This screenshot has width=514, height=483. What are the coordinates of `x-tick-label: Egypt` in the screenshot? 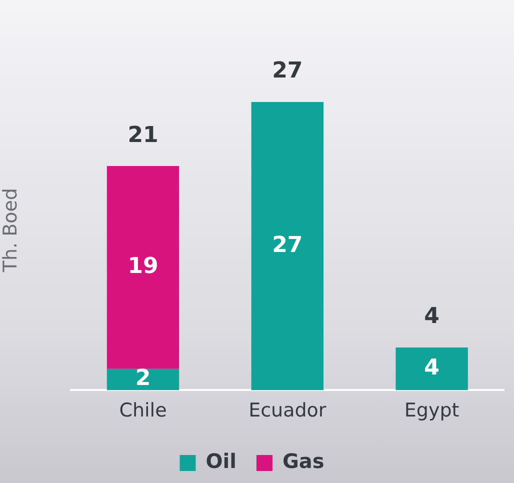 It's located at (432, 411).